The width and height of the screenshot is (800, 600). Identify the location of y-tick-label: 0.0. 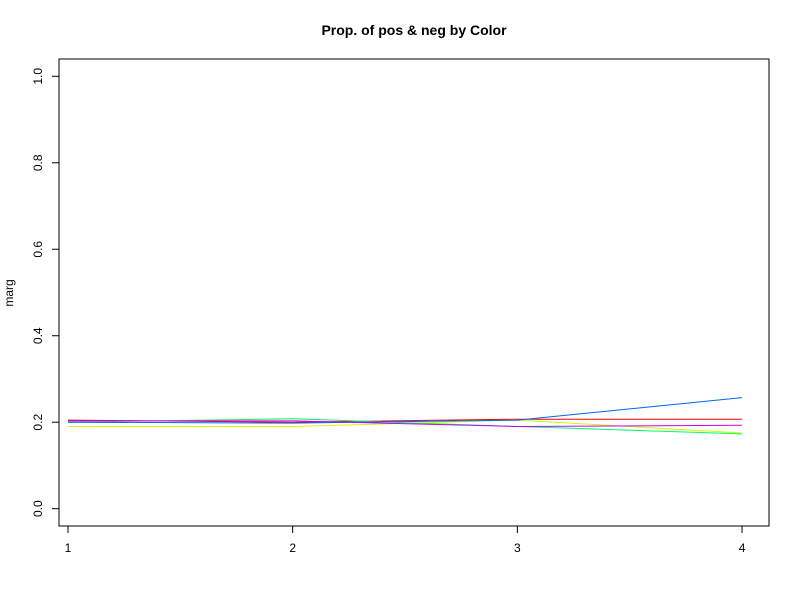
(38, 508).